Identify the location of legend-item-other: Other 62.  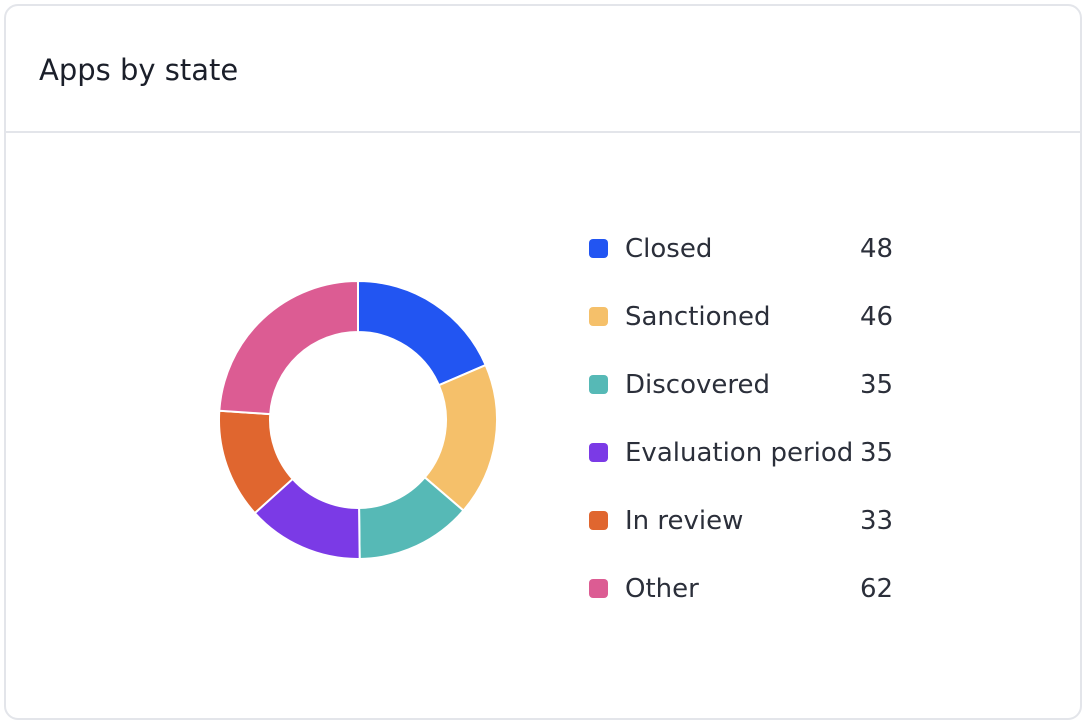
(746, 605).